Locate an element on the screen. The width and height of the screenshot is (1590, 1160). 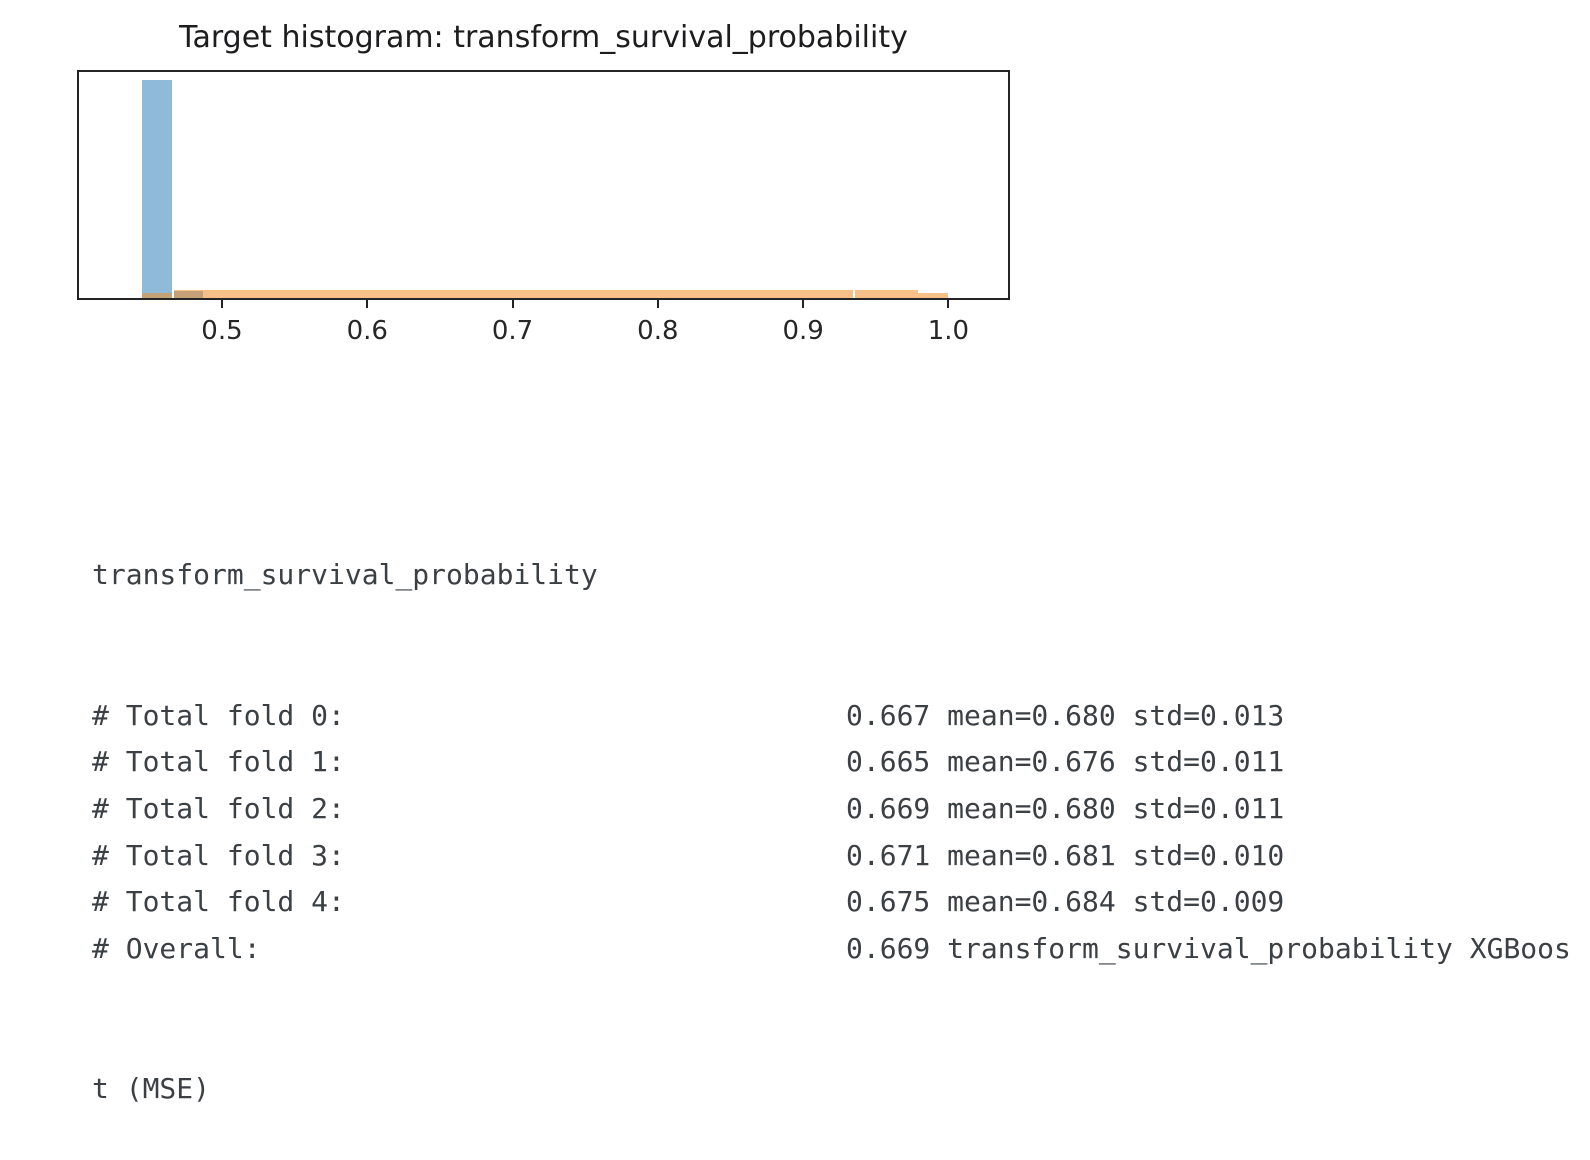
output-row-label: # Total fold 2: is located at coordinates (218, 808).